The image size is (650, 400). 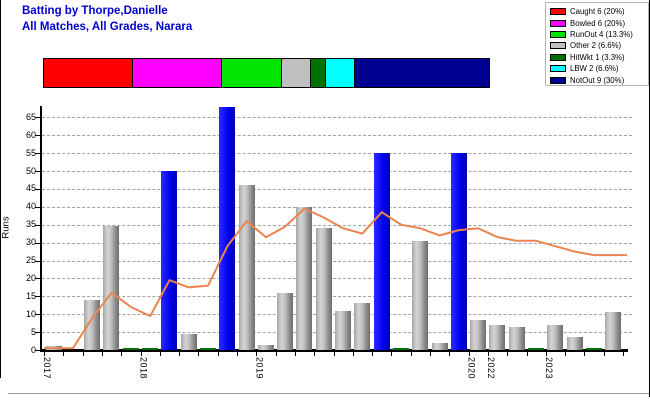 What do you see at coordinates (471, 368) in the screenshot?
I see `season-label-2020: 2020` at bounding box center [471, 368].